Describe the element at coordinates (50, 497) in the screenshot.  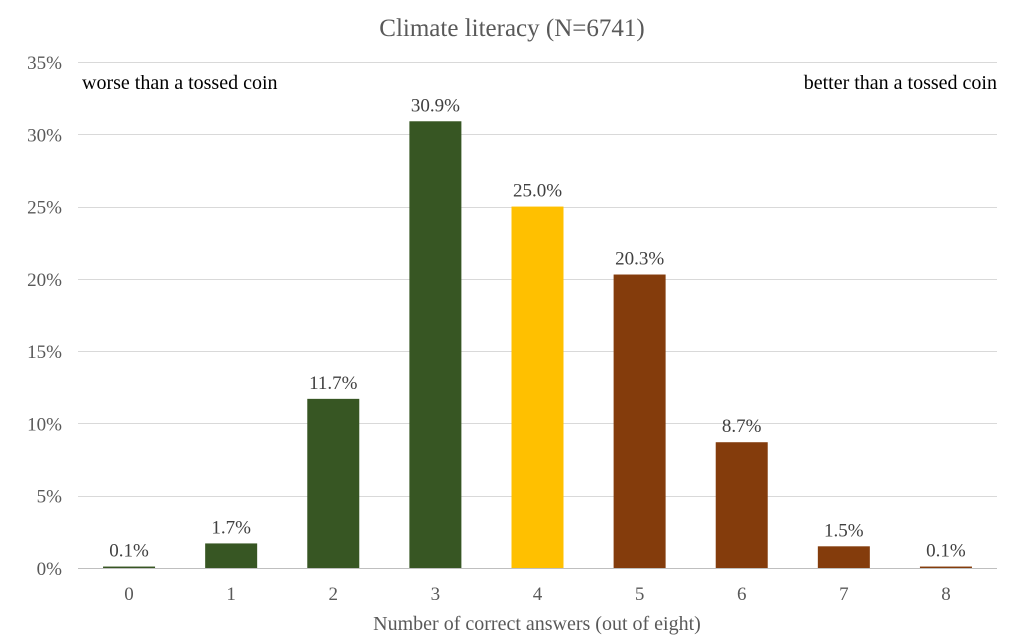
I see `y-tick-label: 5%` at that location.